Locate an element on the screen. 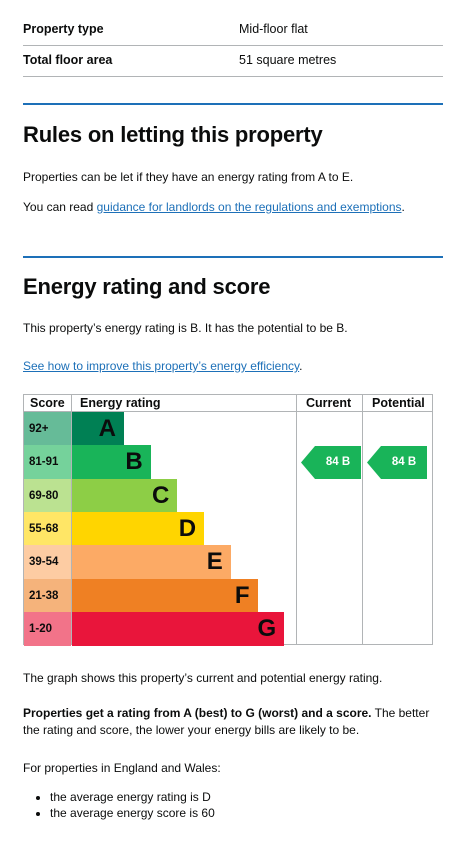 The height and width of the screenshot is (859, 470). band-letter: C is located at coordinates (161, 495).